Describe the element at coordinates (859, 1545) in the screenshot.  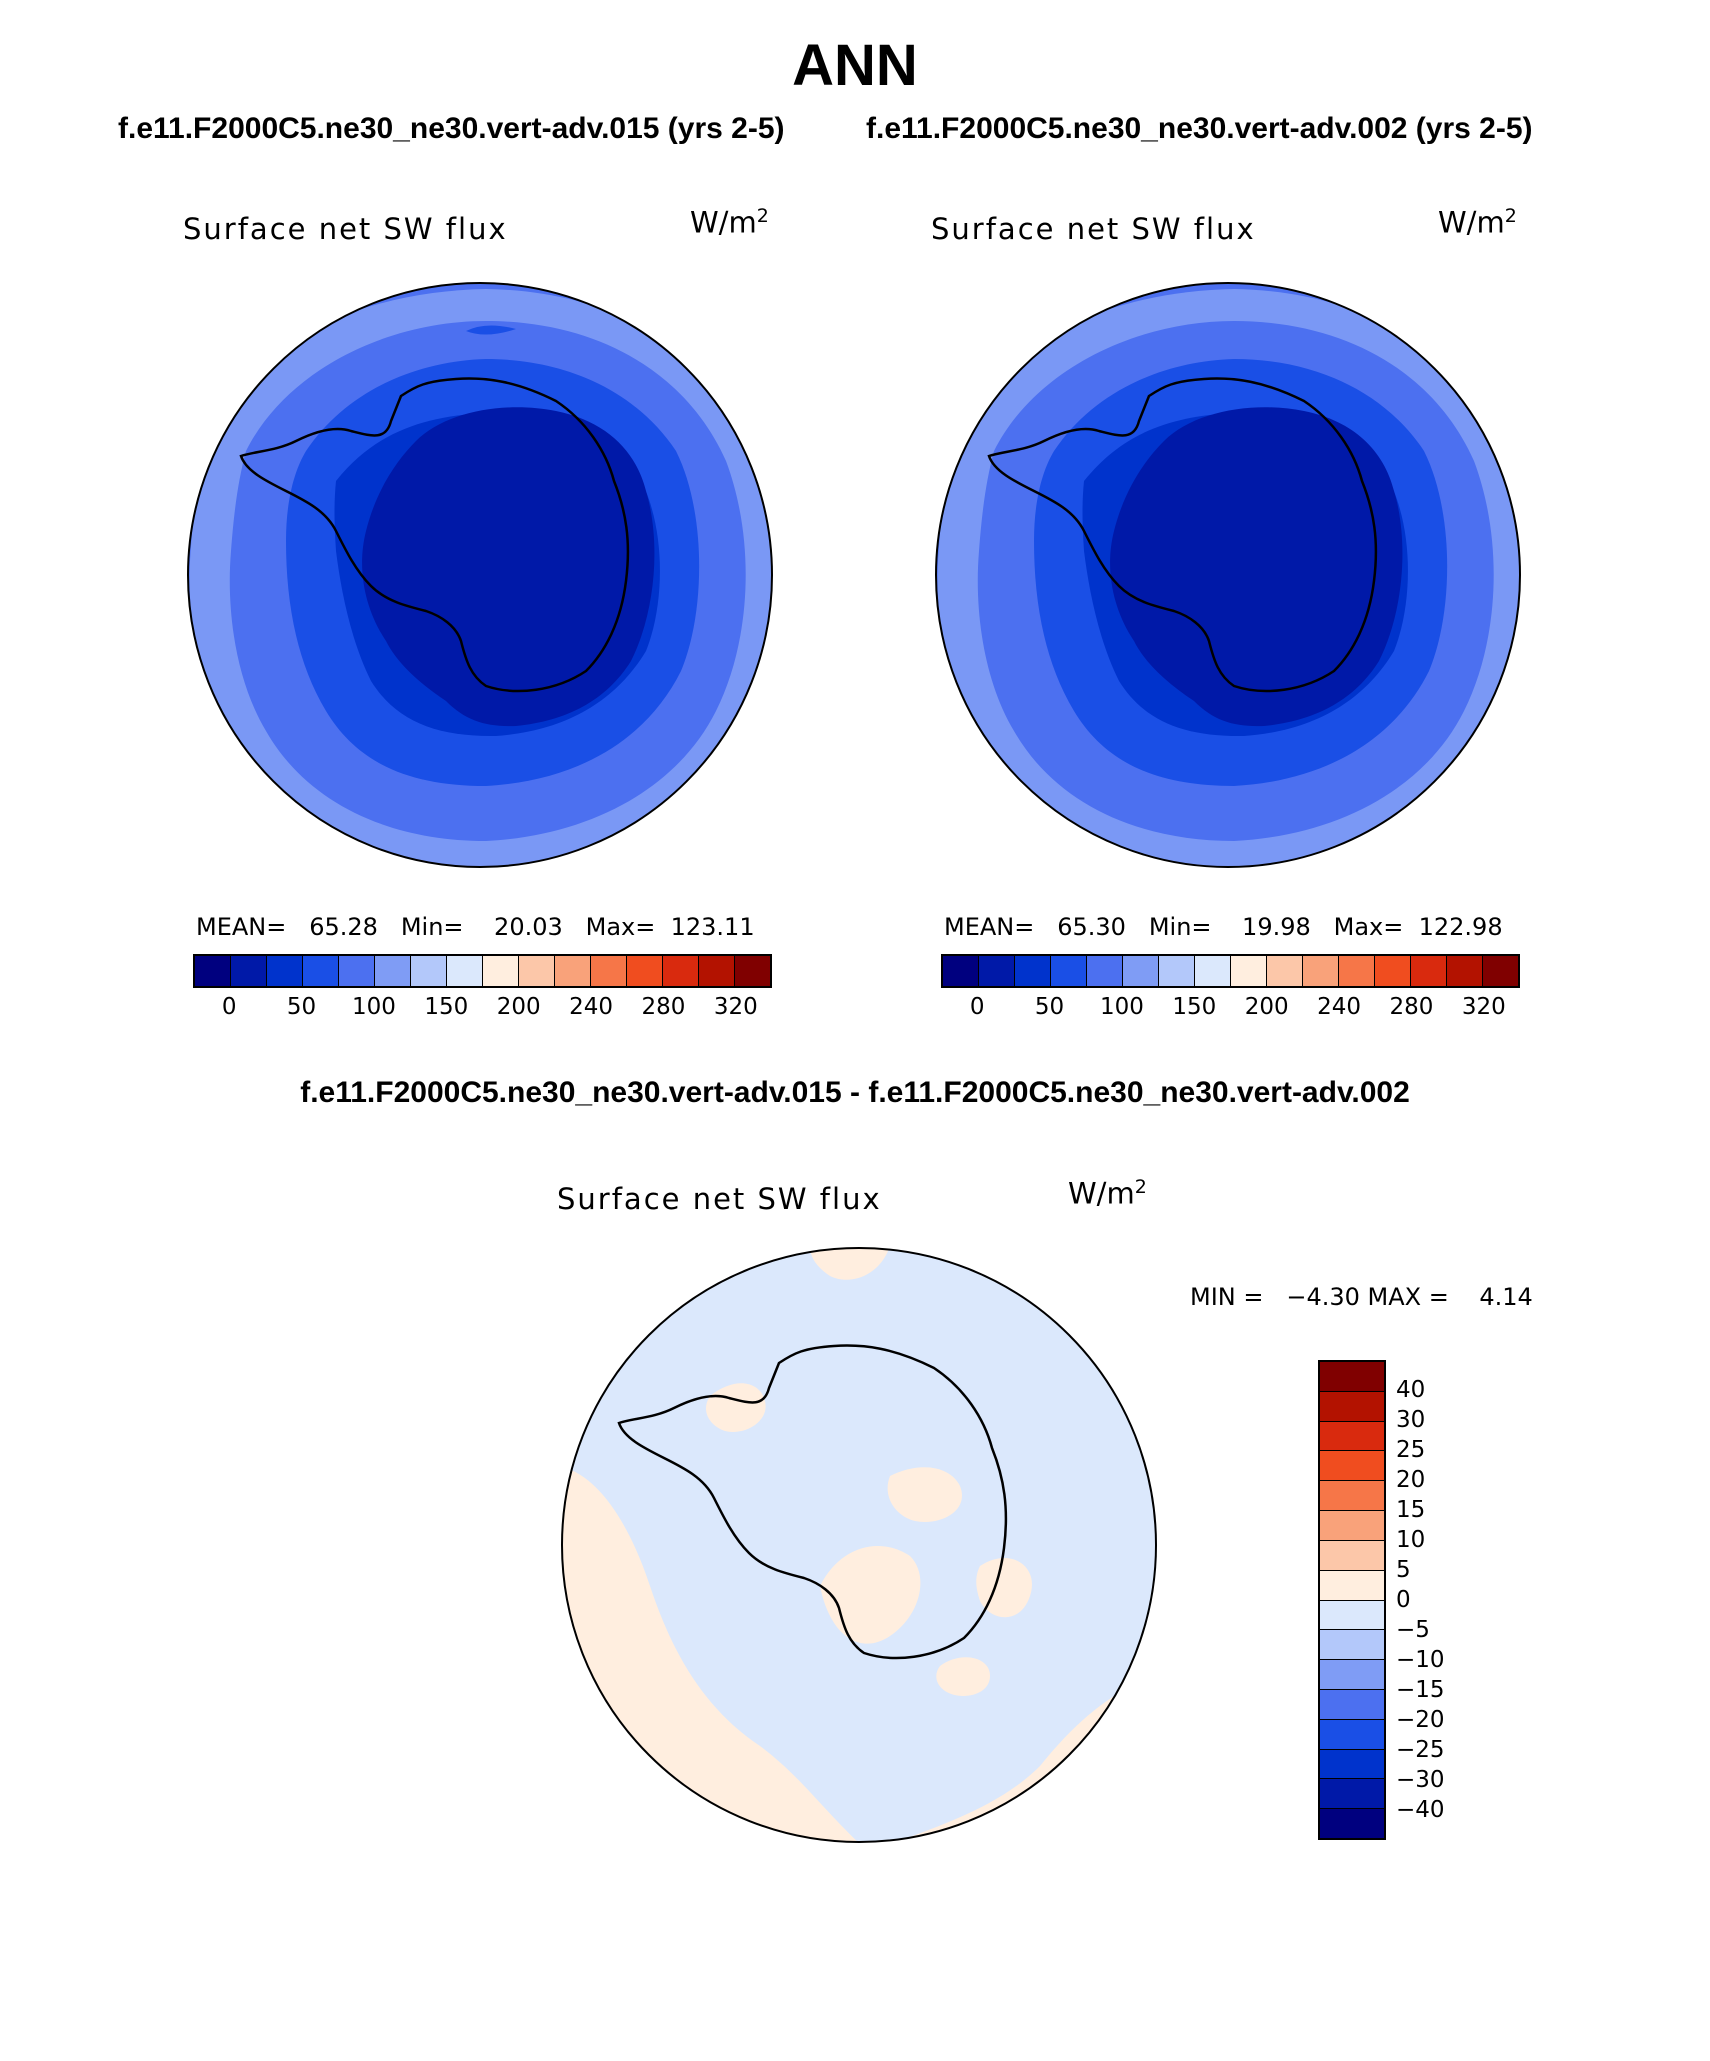
I see `diff-polar-map` at that location.